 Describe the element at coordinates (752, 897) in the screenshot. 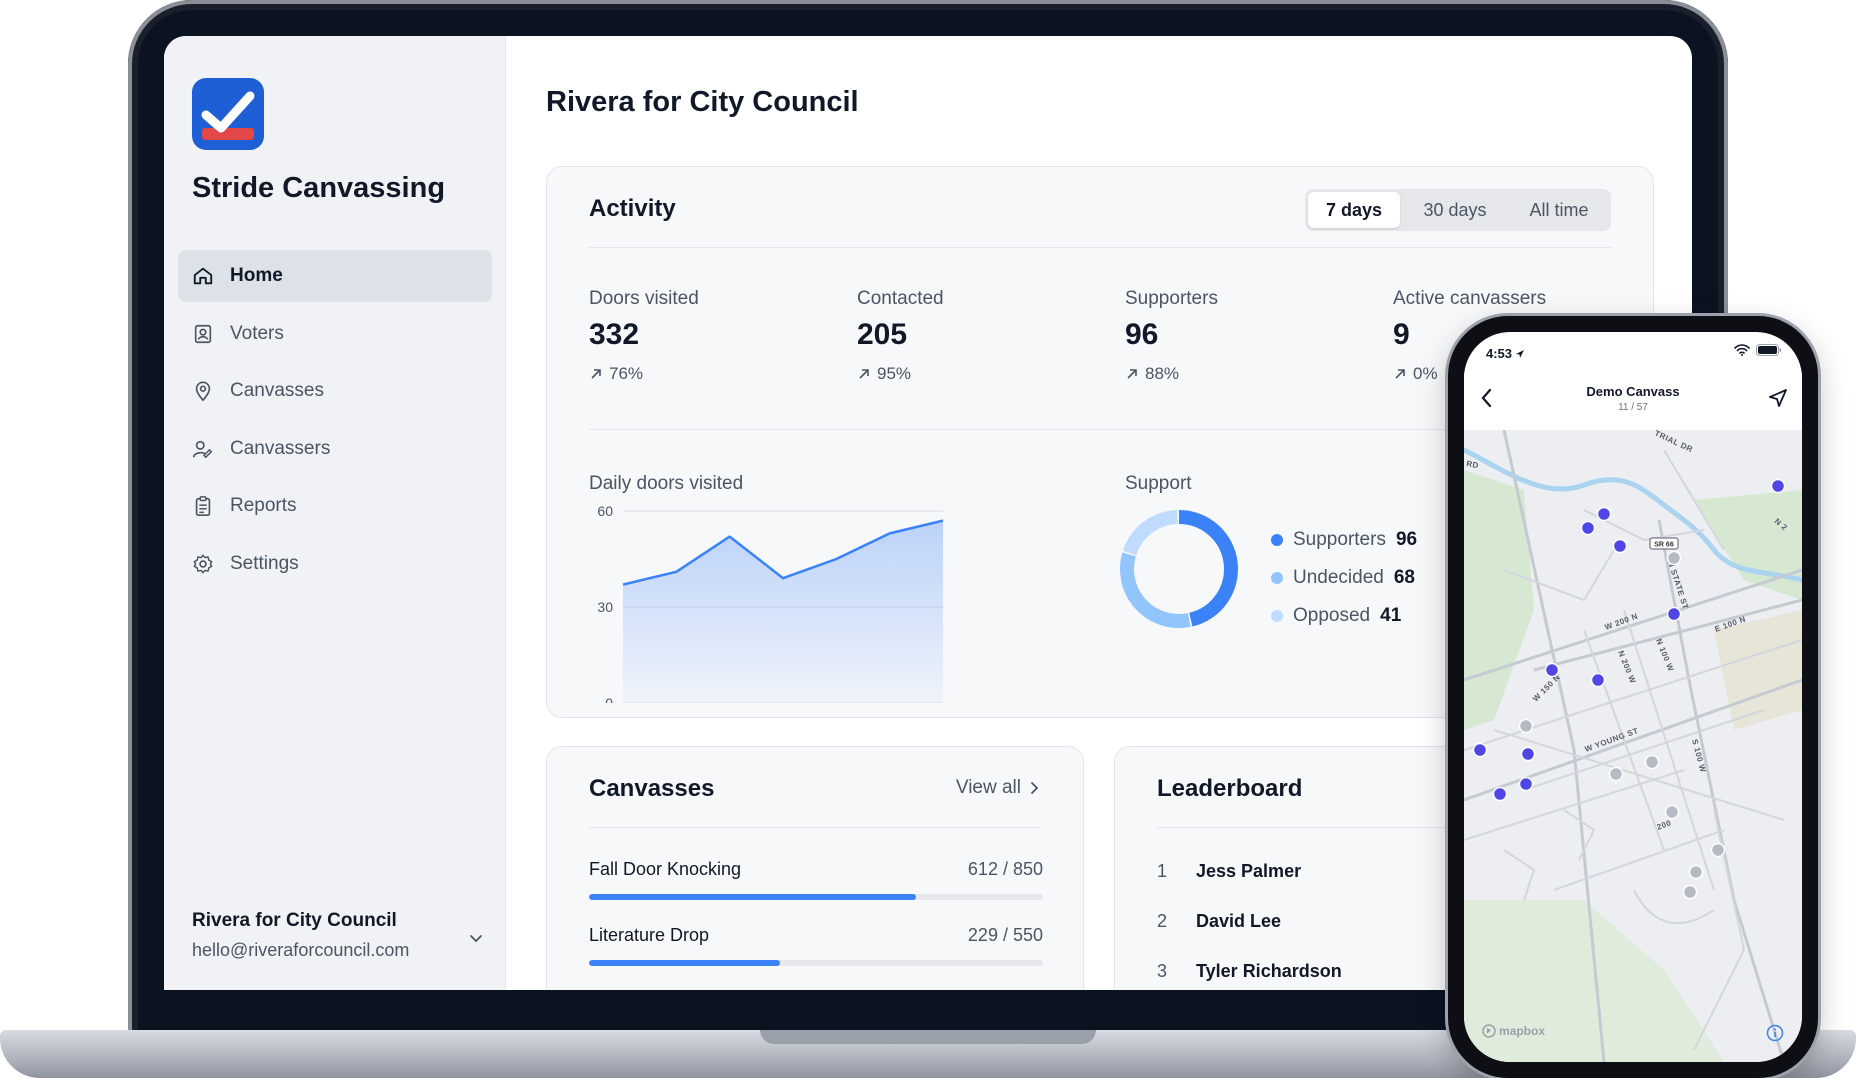

I see `canvass-progress-fill` at that location.